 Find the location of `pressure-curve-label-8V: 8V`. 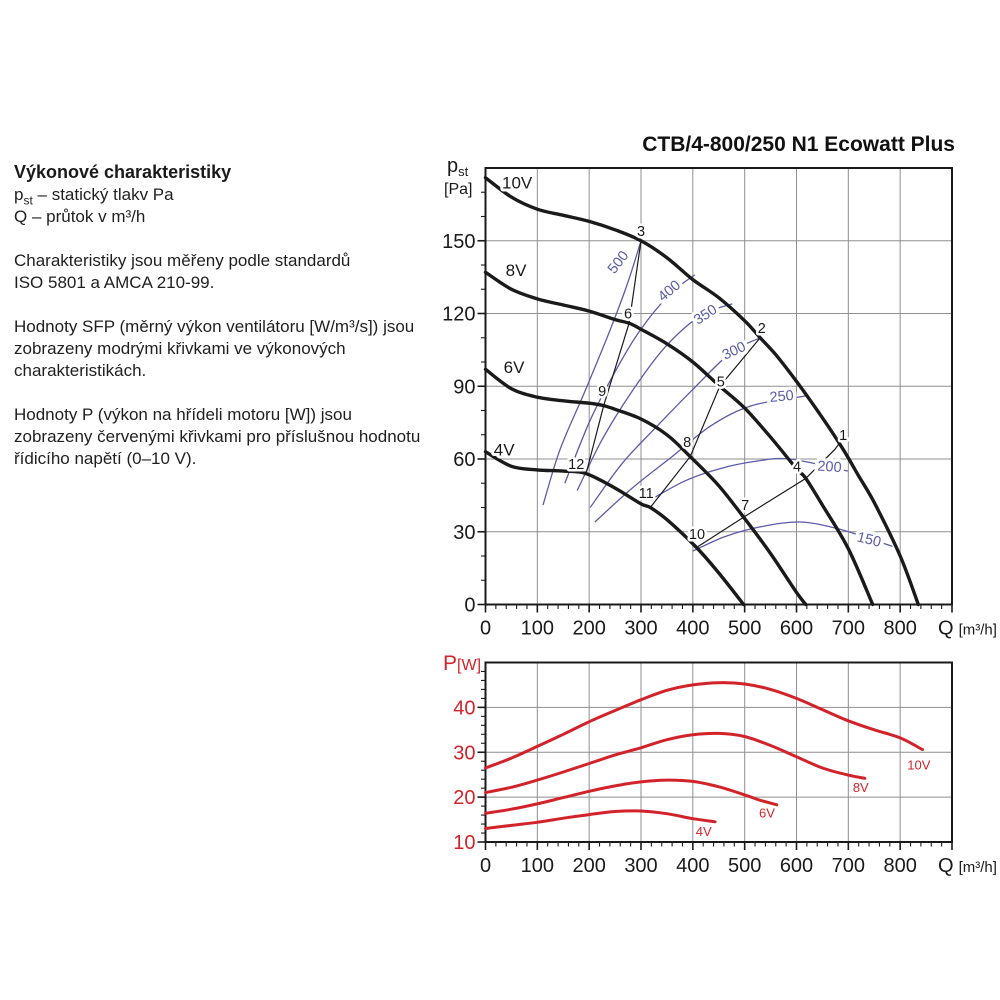

pressure-curve-label-8V: 8V is located at coordinates (516, 270).